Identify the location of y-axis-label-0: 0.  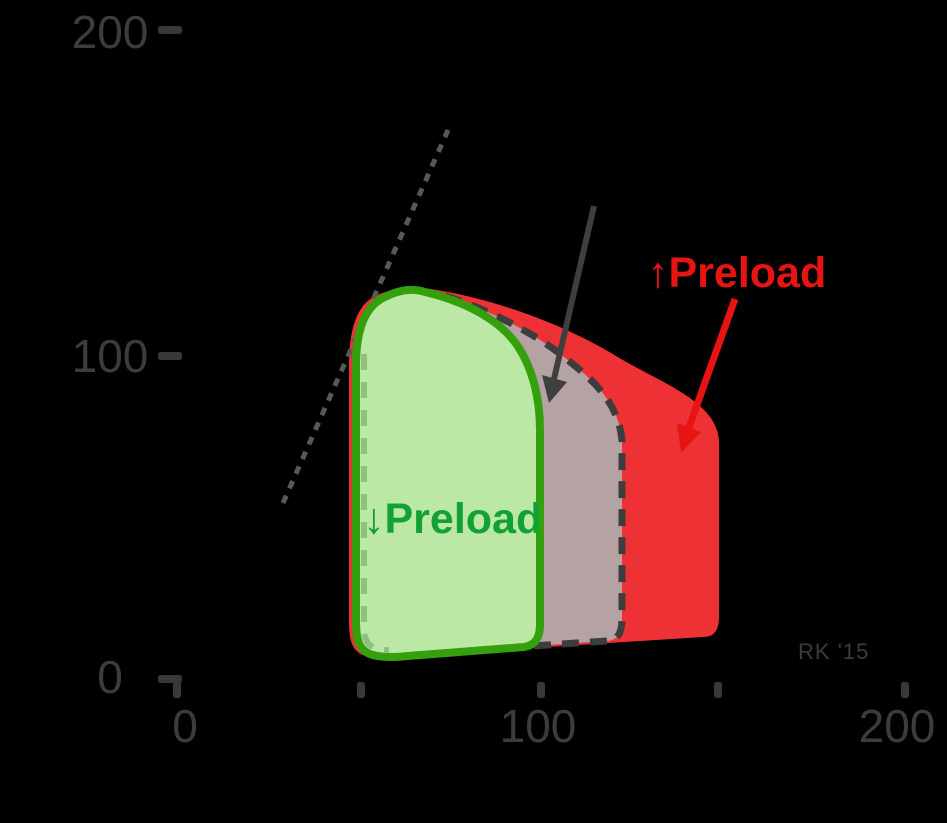
(110, 677).